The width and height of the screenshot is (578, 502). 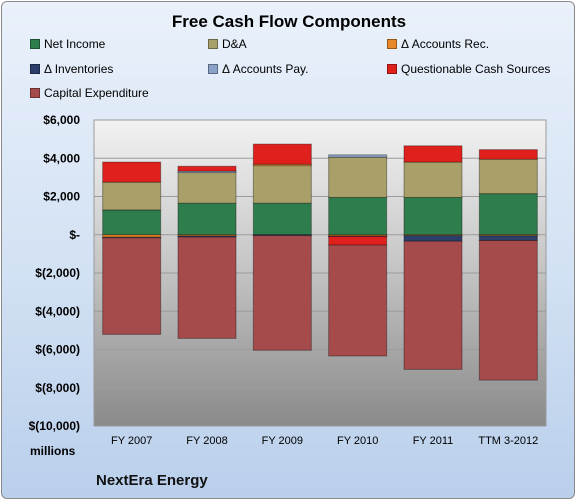 I want to click on legend-item: Δ Accounts Pay., so click(x=258, y=69).